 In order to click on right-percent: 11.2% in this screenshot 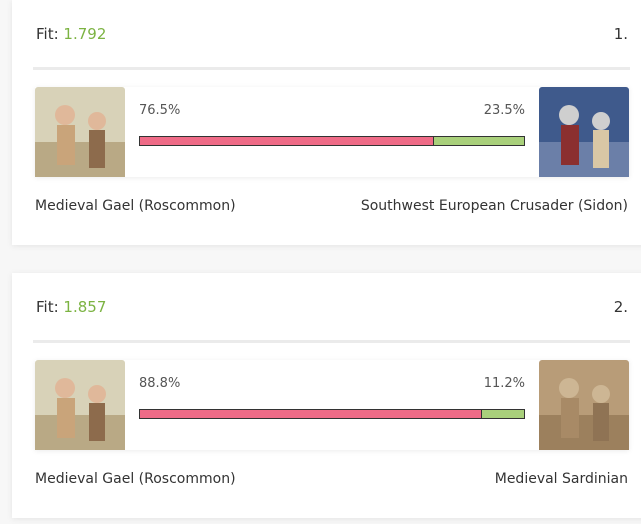, I will do `click(504, 383)`.